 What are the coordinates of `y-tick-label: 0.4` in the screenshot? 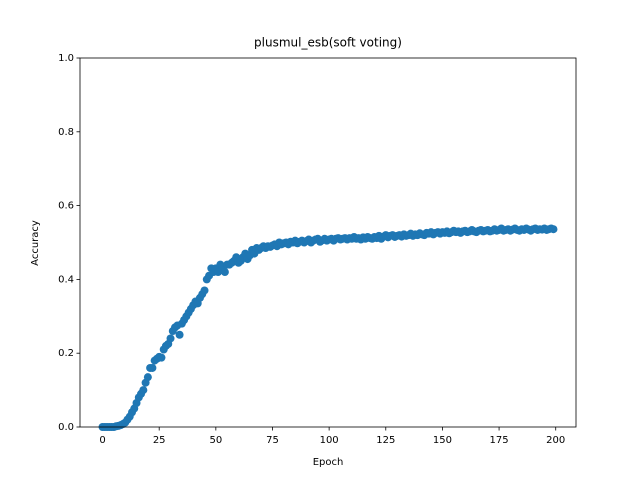 It's located at (66, 279).